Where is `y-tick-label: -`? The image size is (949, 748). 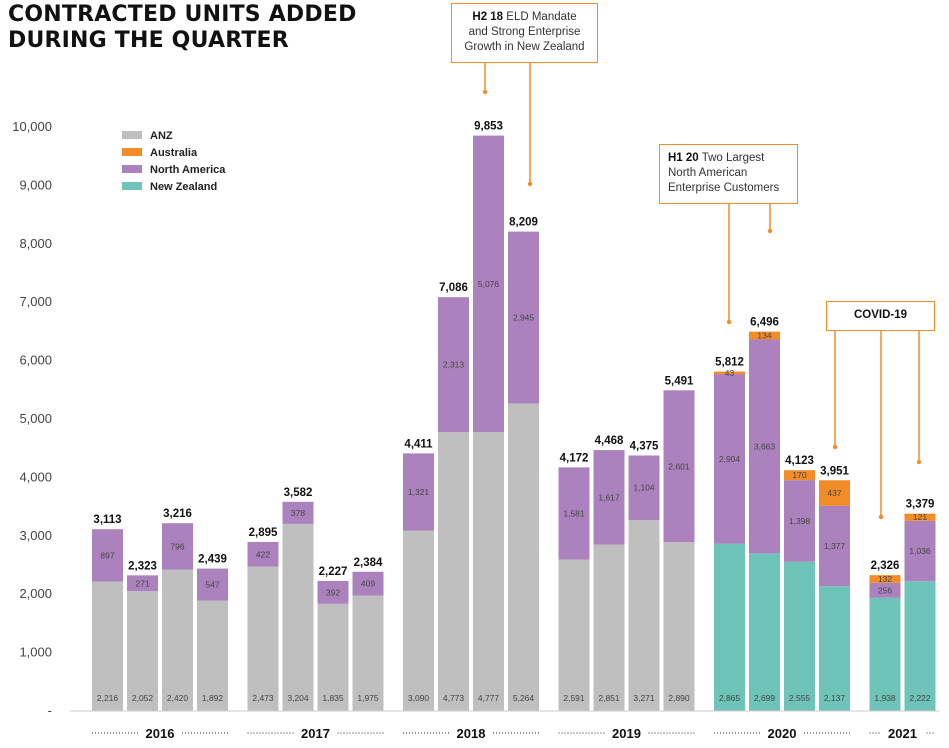
y-tick-label: - is located at coordinates (50, 710).